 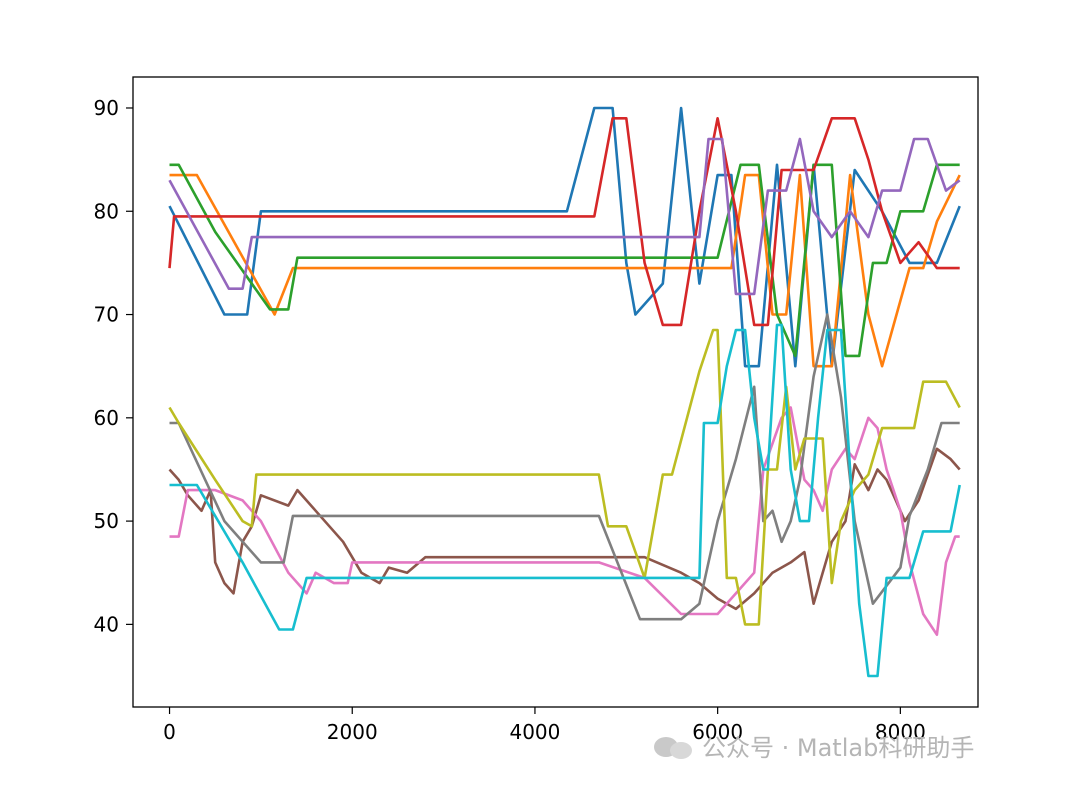 I want to click on x-tick-label: 2000, so click(x=352, y=732).